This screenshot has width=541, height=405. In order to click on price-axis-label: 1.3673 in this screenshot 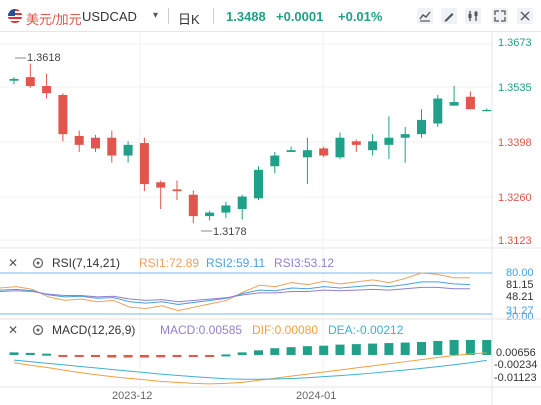, I will do `click(515, 43)`.